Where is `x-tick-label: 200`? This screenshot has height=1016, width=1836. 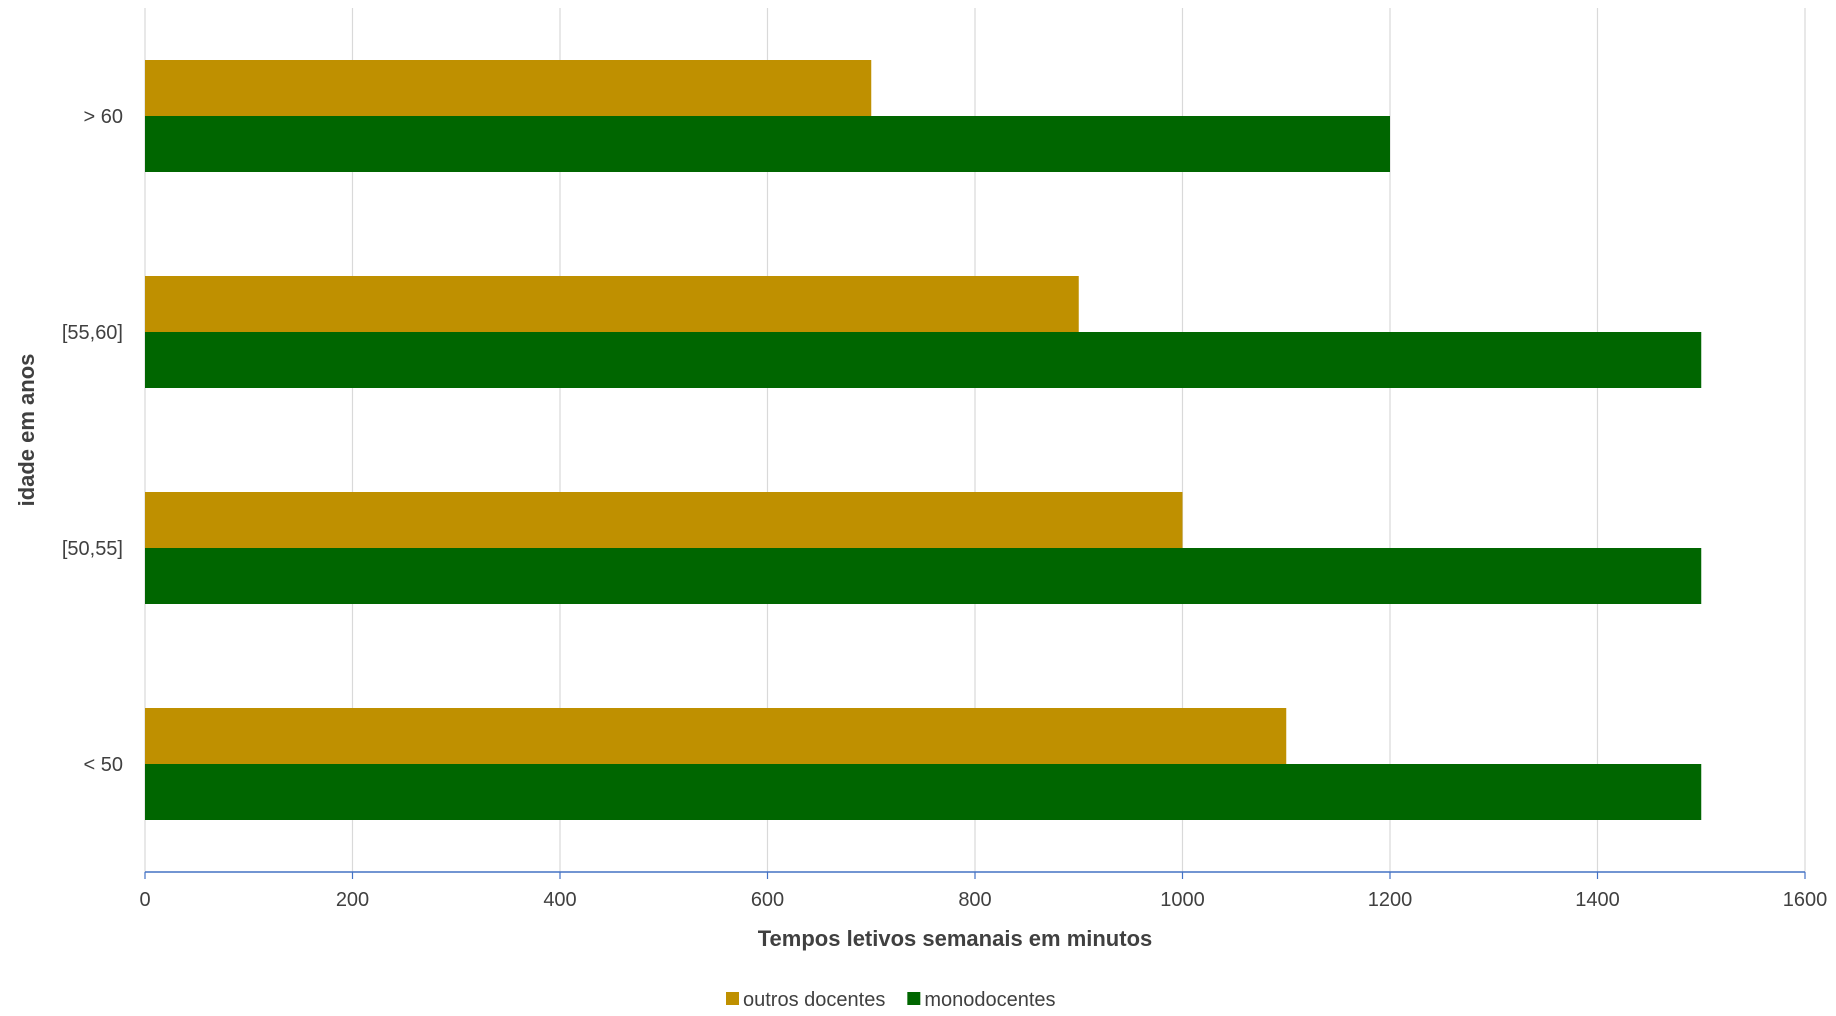 x-tick-label: 200 is located at coordinates (352, 900).